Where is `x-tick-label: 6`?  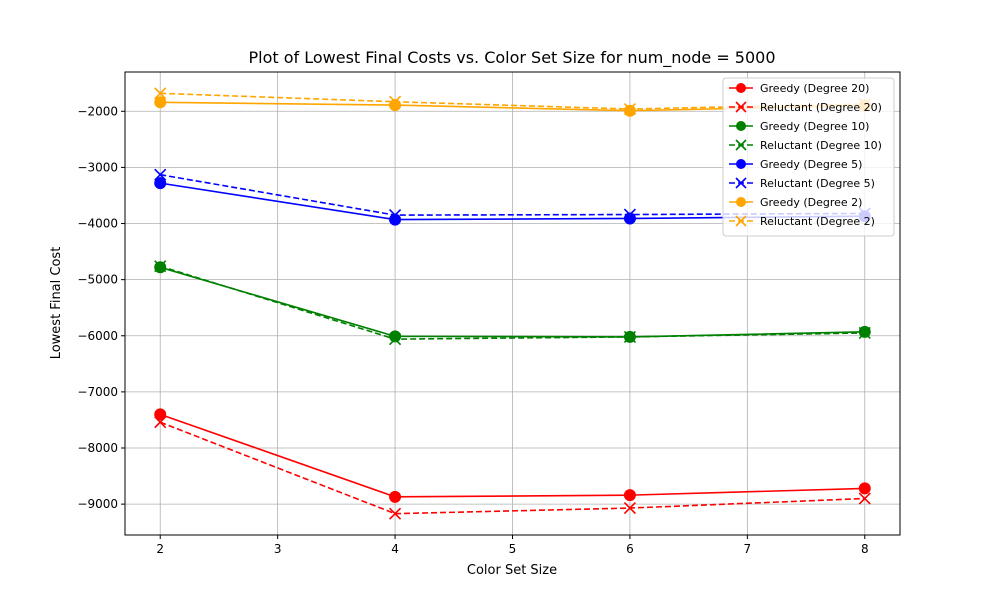 x-tick-label: 6 is located at coordinates (630, 549).